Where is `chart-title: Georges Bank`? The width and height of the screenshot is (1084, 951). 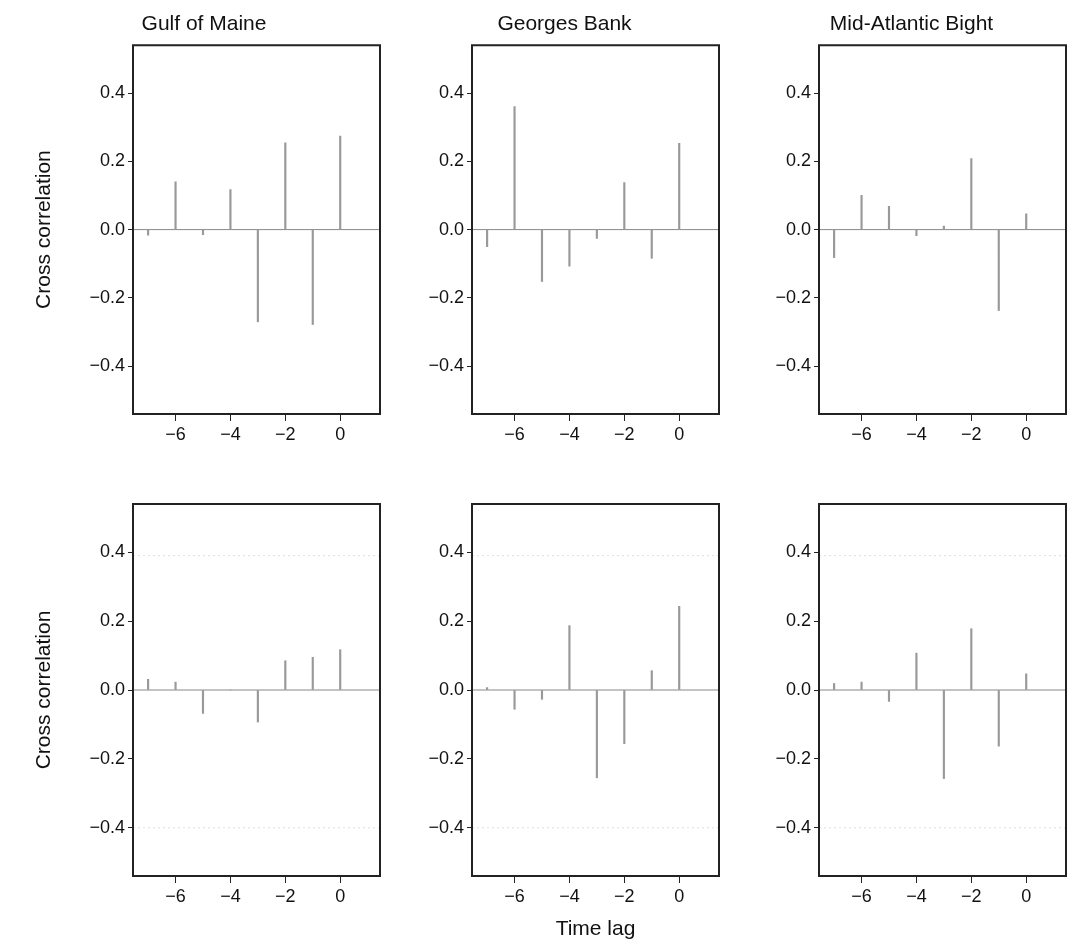 chart-title: Georges Bank is located at coordinates (565, 23).